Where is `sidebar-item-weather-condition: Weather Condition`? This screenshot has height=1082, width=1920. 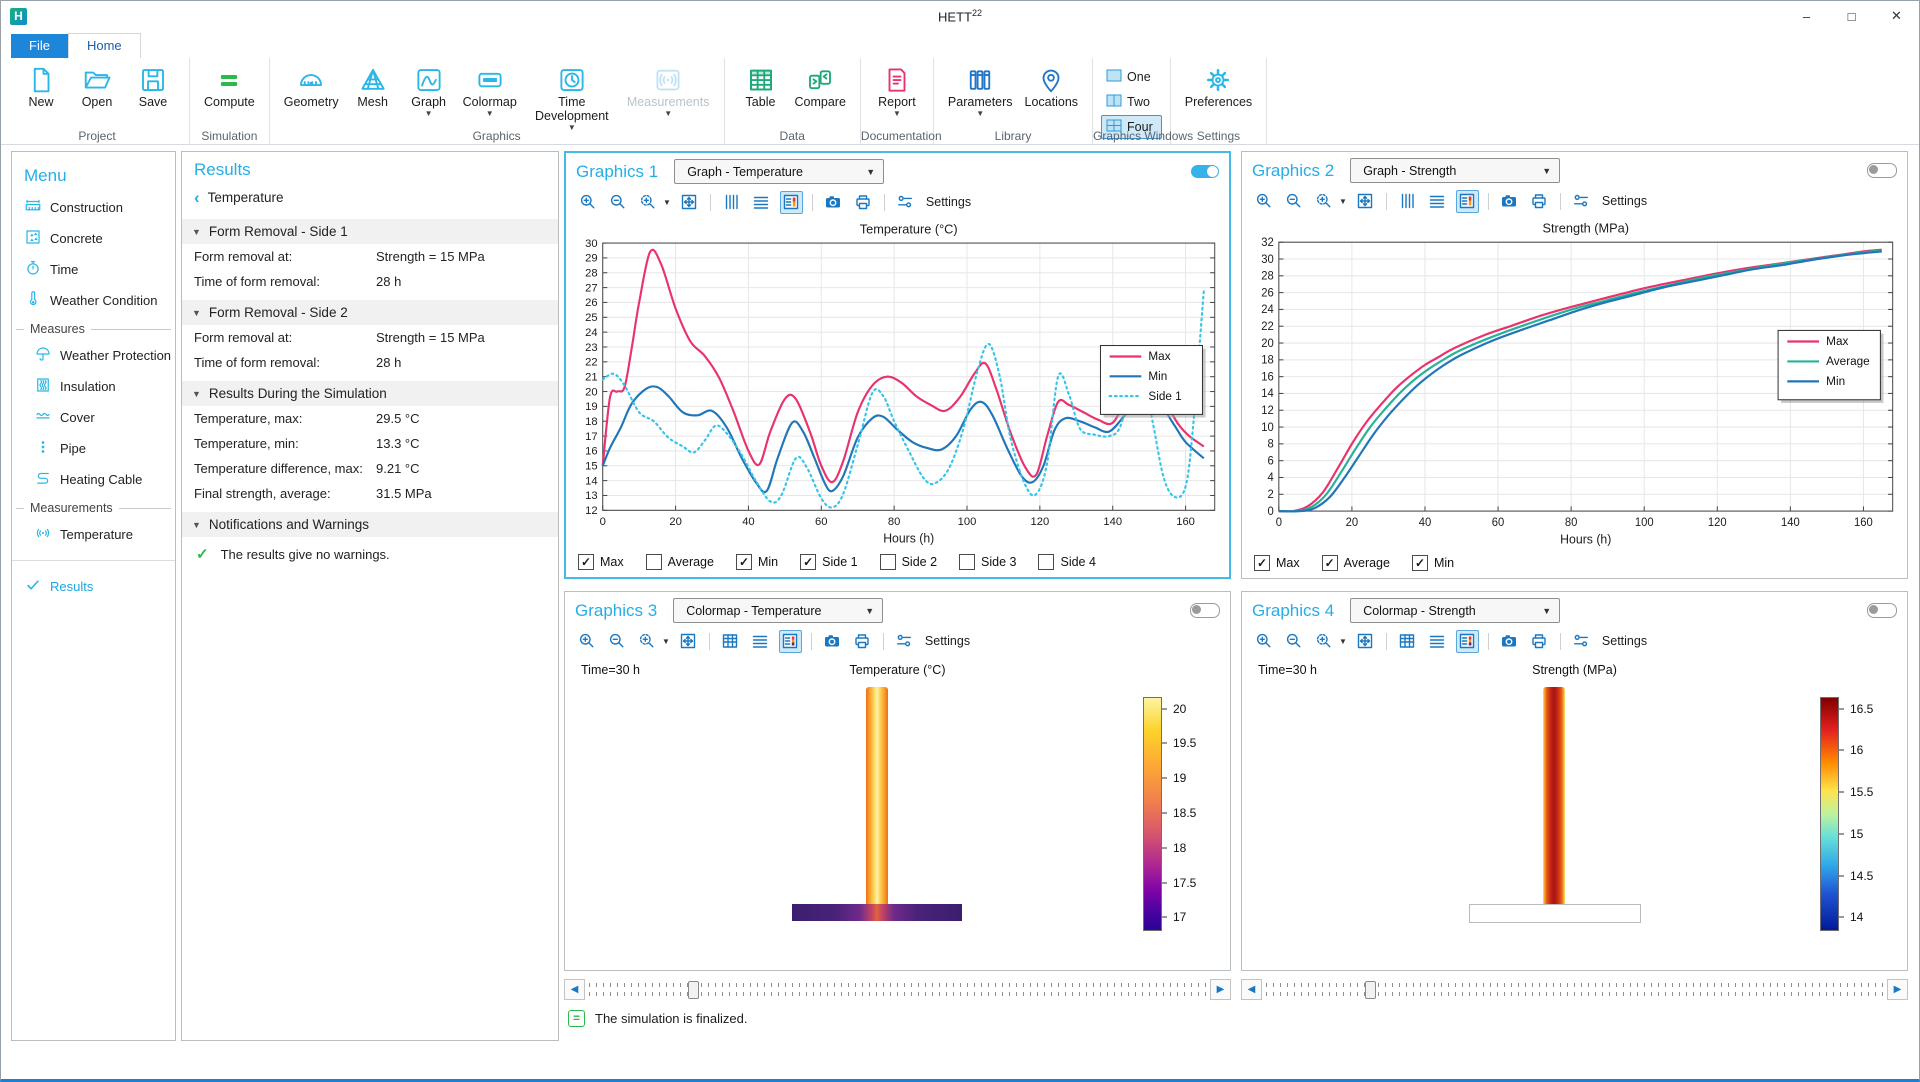
sidebar-item-weather-condition: Weather Condition is located at coordinates (93, 300).